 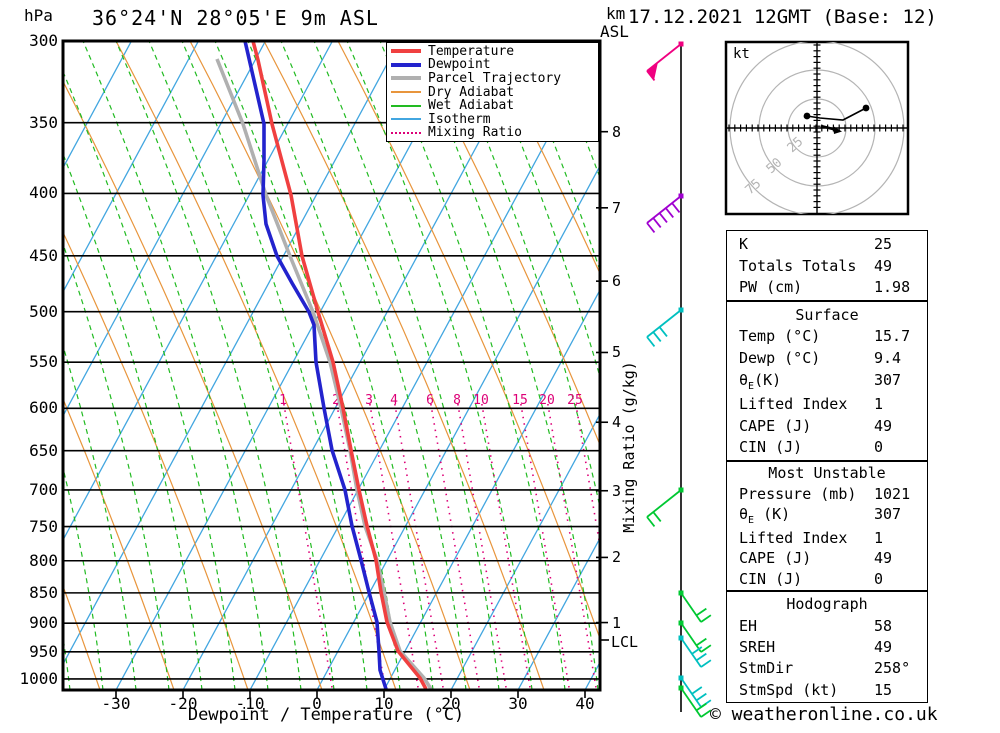 What do you see at coordinates (116, 703) in the screenshot?
I see `temp-tick-label: -30` at bounding box center [116, 703].